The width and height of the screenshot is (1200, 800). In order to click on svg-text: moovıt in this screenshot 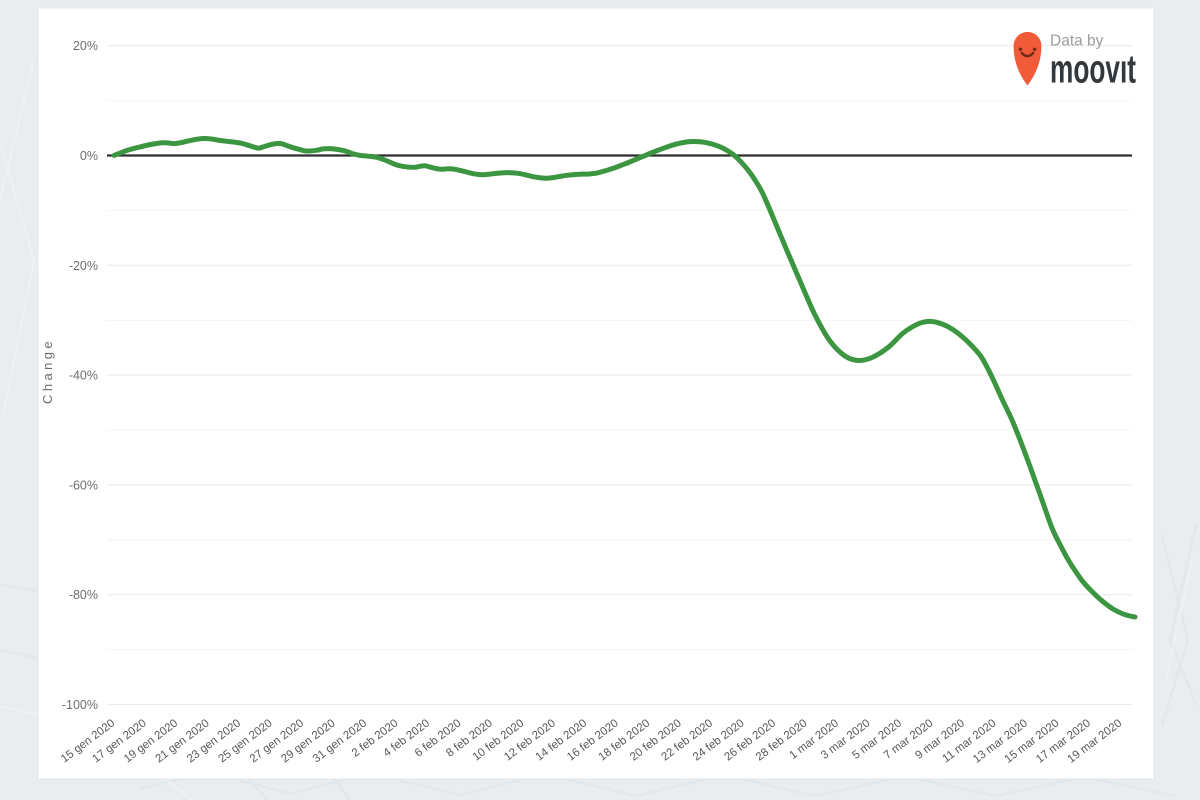, I will do `click(1093, 69)`.